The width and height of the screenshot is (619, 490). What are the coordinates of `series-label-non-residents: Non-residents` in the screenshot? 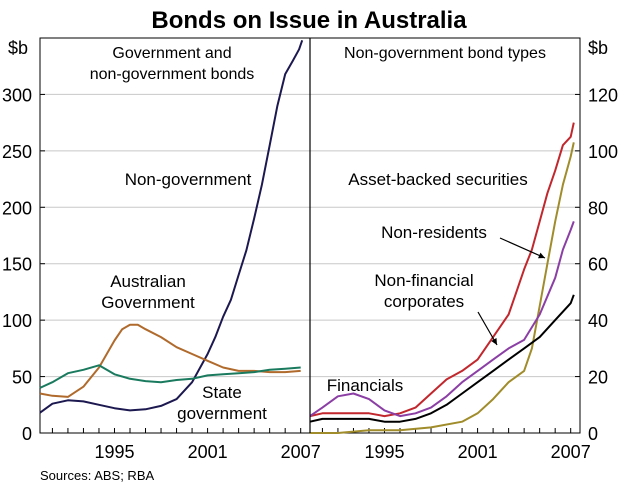 It's located at (434, 232).